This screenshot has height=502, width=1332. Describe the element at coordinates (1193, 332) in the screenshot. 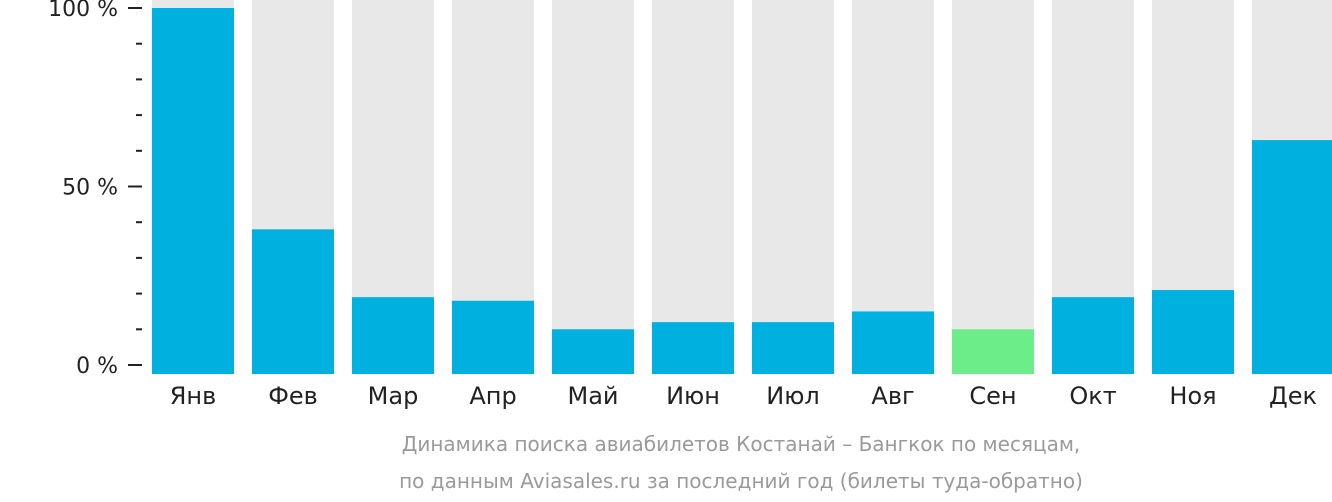

I see `bar-Ноя` at that location.